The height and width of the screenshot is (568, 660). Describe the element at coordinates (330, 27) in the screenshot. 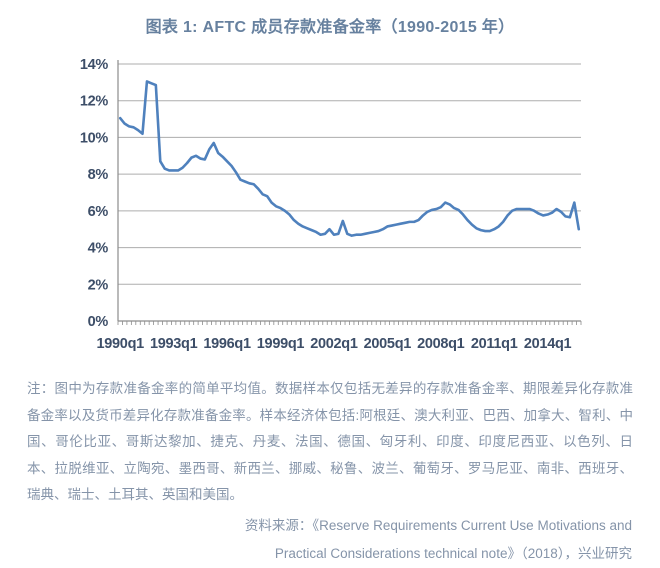

I see `chart-title: 图表 1: AFTC 成员存款准备金率（1990-2015 年）` at that location.